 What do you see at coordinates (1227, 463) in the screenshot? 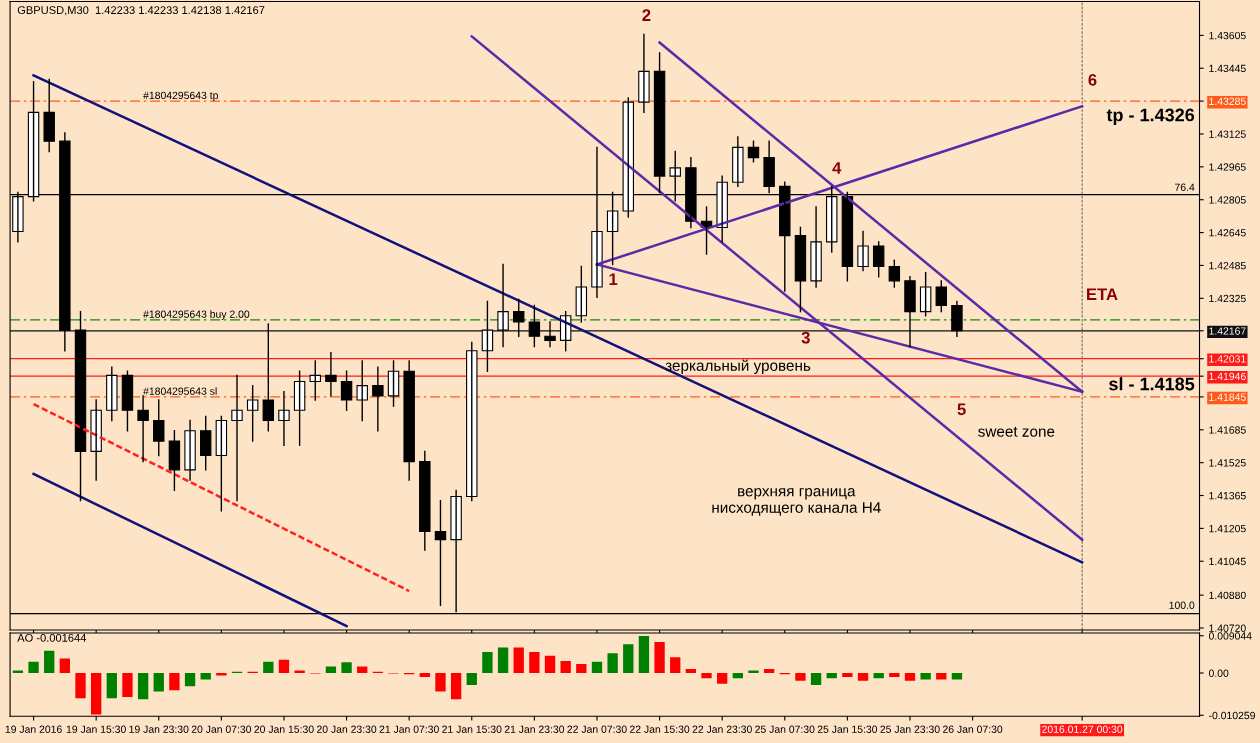
I see `y-tick-label: 1.41525` at bounding box center [1227, 463].